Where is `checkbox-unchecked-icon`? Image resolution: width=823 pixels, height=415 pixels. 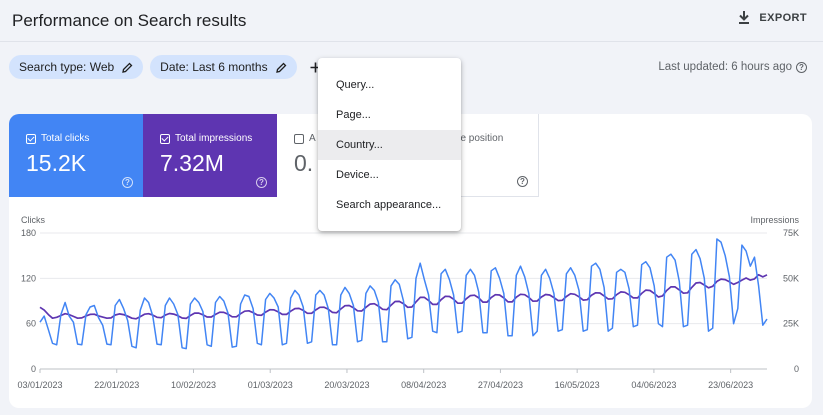 checkbox-unchecked-icon is located at coordinates (299, 138).